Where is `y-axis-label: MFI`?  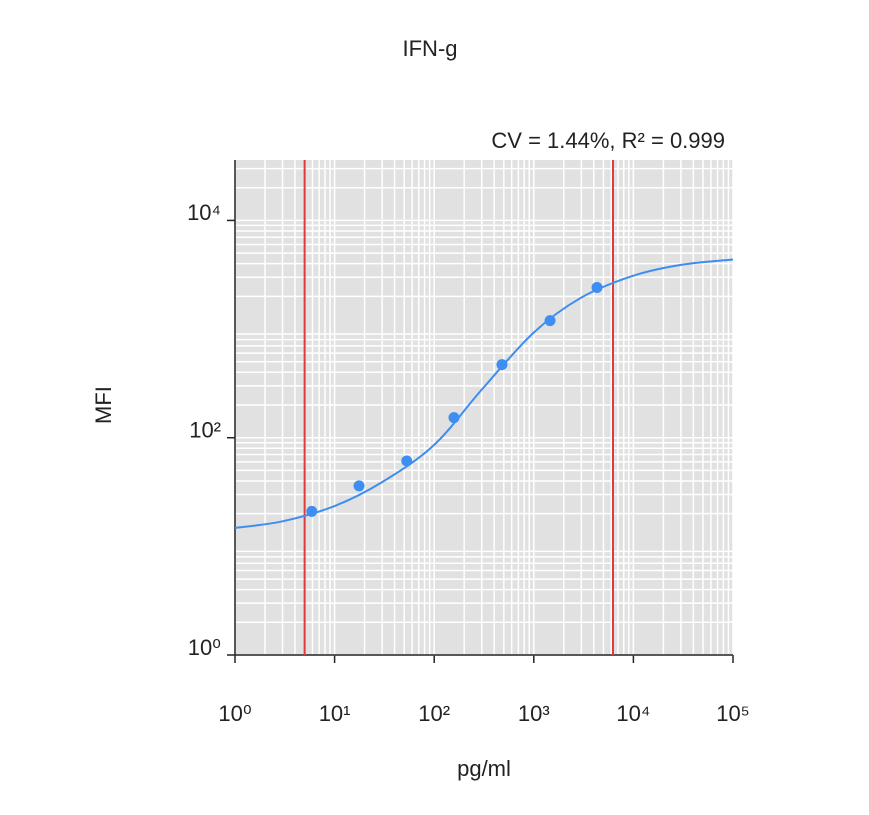
y-axis-label: MFI is located at coordinates (103, 405).